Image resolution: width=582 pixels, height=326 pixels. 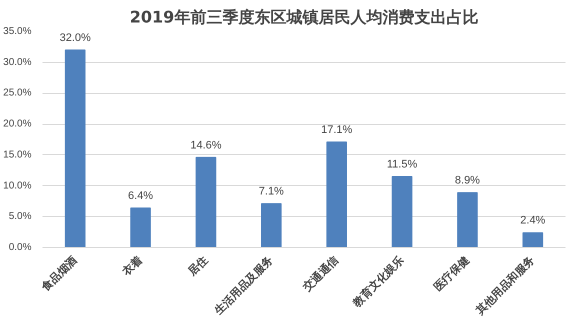 What do you see at coordinates (271, 192) in the screenshot?
I see `data-label: 7.1%` at bounding box center [271, 192].